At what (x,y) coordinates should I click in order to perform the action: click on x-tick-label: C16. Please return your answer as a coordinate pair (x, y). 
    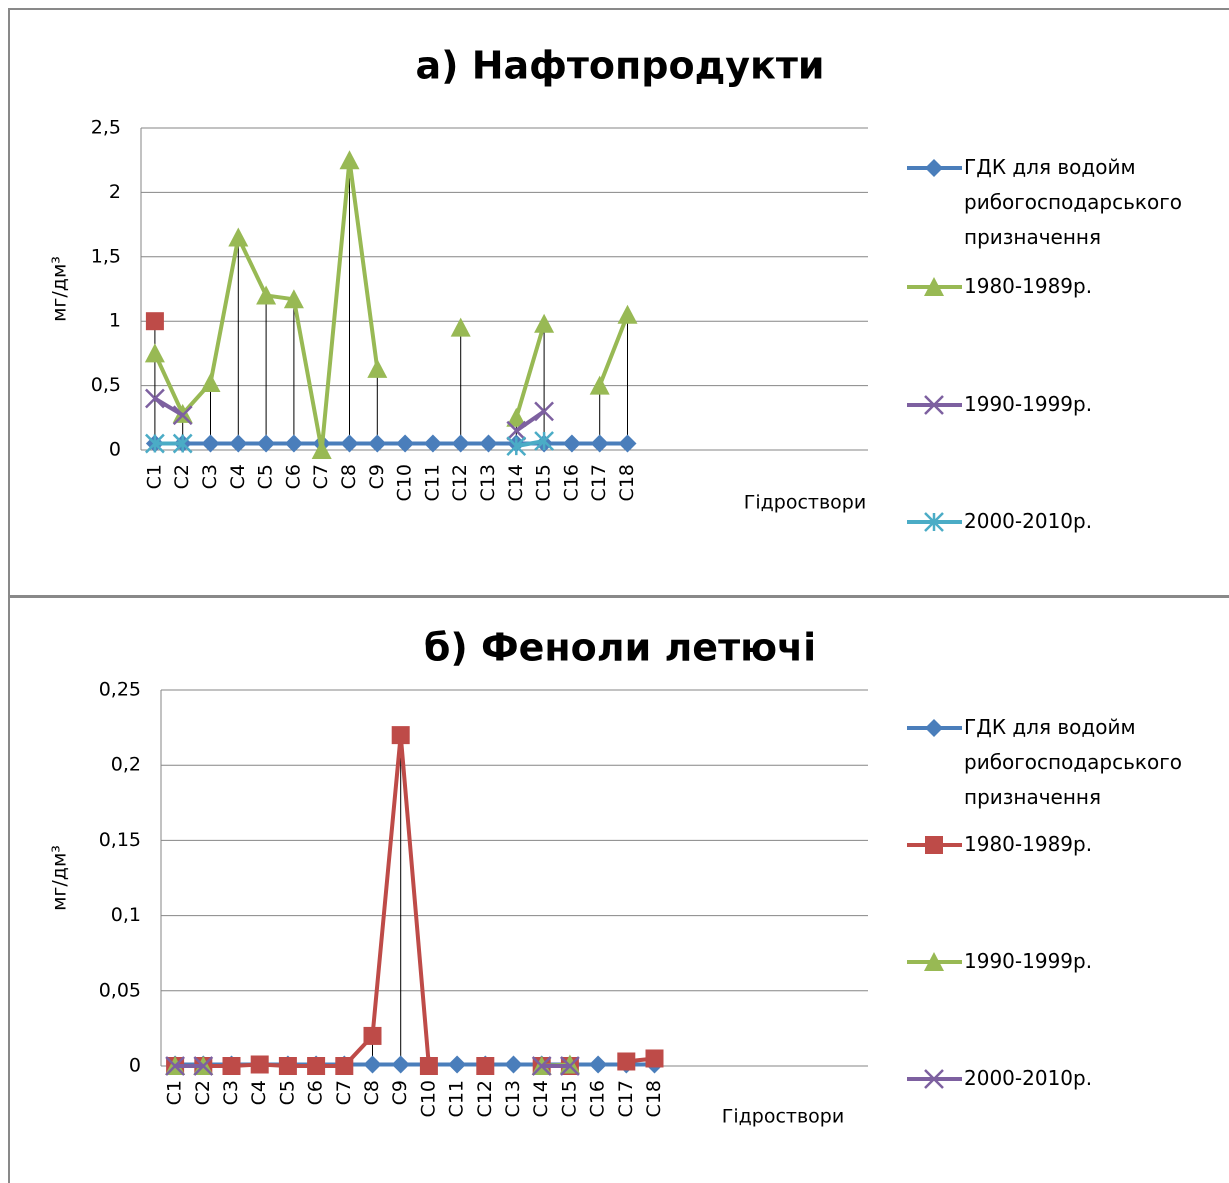
    Looking at the image, I should click on (598, 1098).